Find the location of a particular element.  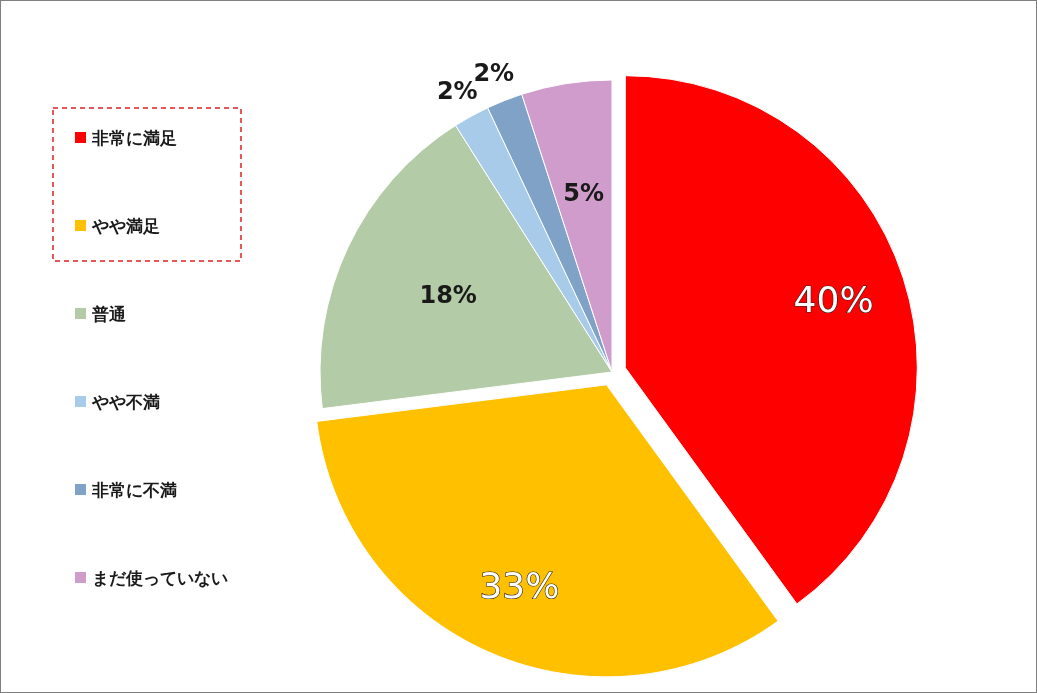

legend-label: やや不満 is located at coordinates (125, 402).